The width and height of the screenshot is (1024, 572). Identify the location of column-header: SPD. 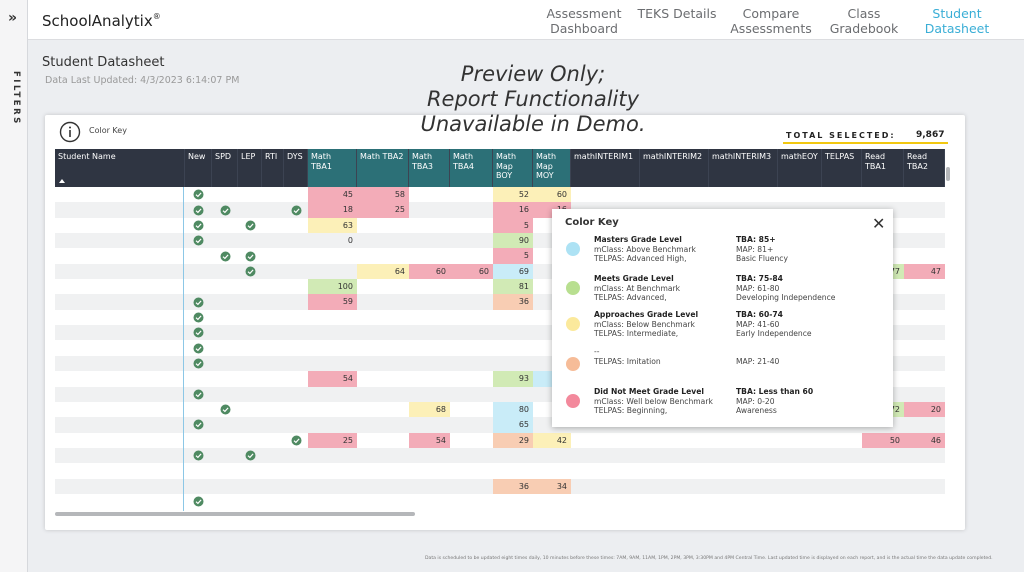
(225, 168).